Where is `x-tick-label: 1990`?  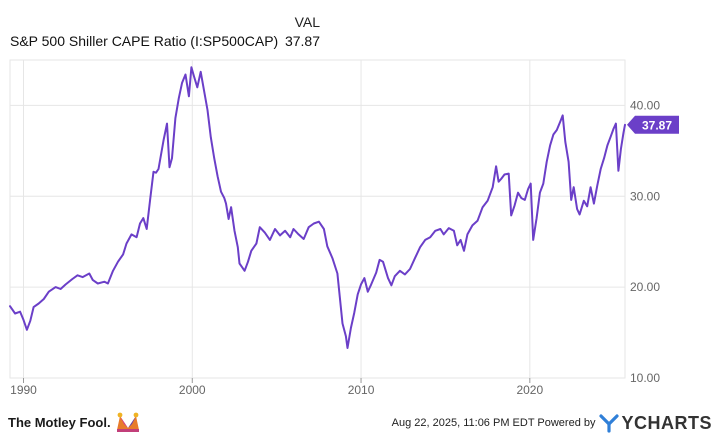
x-tick-label: 1990 is located at coordinates (23, 390).